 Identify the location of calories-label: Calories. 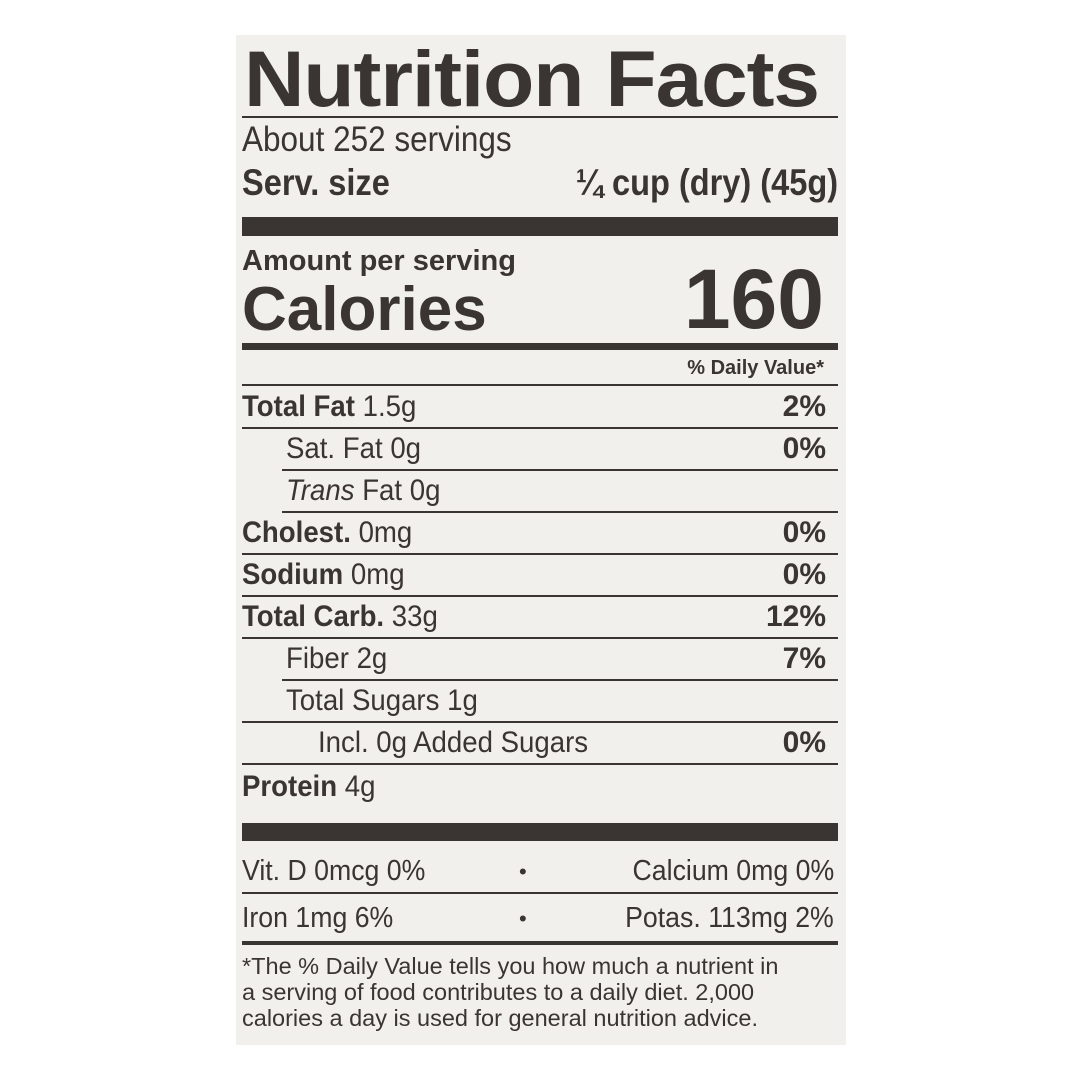
(364, 309).